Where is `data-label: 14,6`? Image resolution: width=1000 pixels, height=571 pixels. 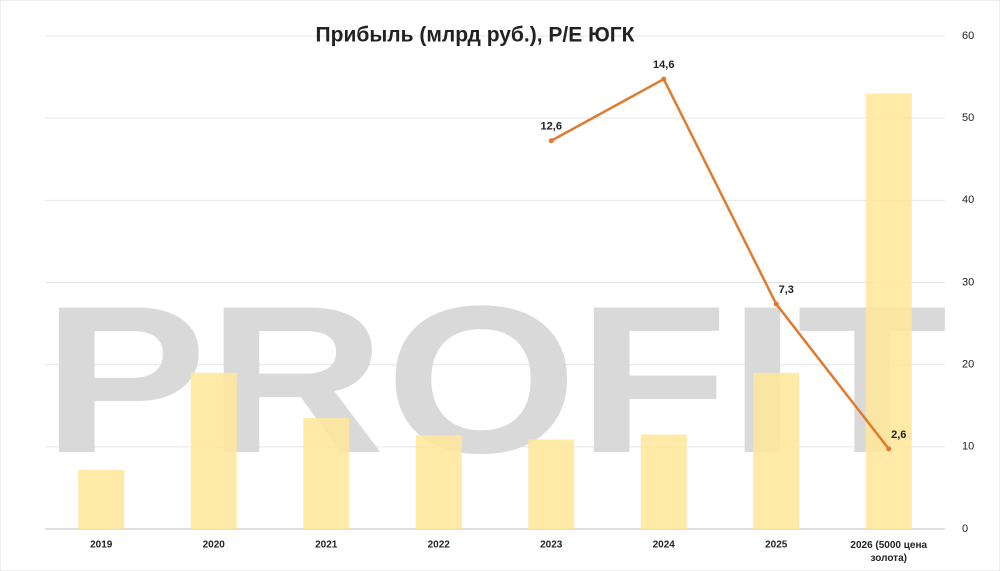
data-label: 14,6 is located at coordinates (663, 65).